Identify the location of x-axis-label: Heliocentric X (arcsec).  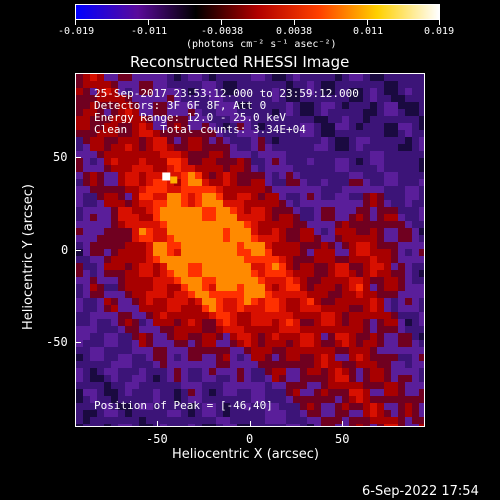
(245, 454).